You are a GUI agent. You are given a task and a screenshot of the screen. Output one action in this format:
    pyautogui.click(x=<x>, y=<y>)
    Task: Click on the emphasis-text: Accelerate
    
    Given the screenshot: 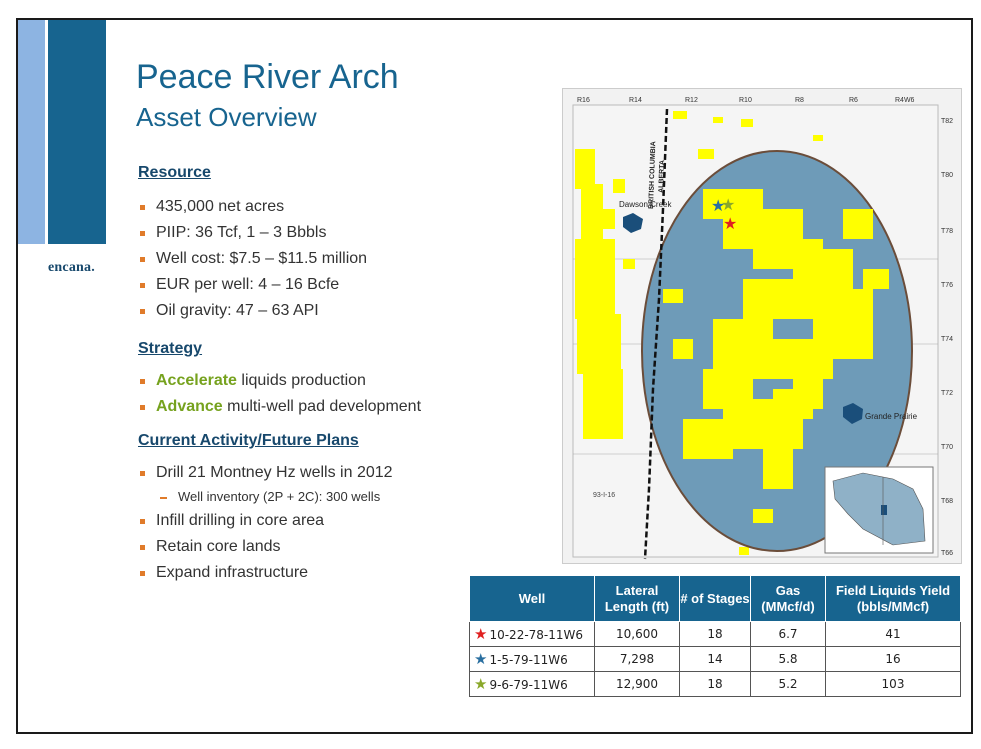 What is the action you would take?
    pyautogui.click(x=196, y=380)
    